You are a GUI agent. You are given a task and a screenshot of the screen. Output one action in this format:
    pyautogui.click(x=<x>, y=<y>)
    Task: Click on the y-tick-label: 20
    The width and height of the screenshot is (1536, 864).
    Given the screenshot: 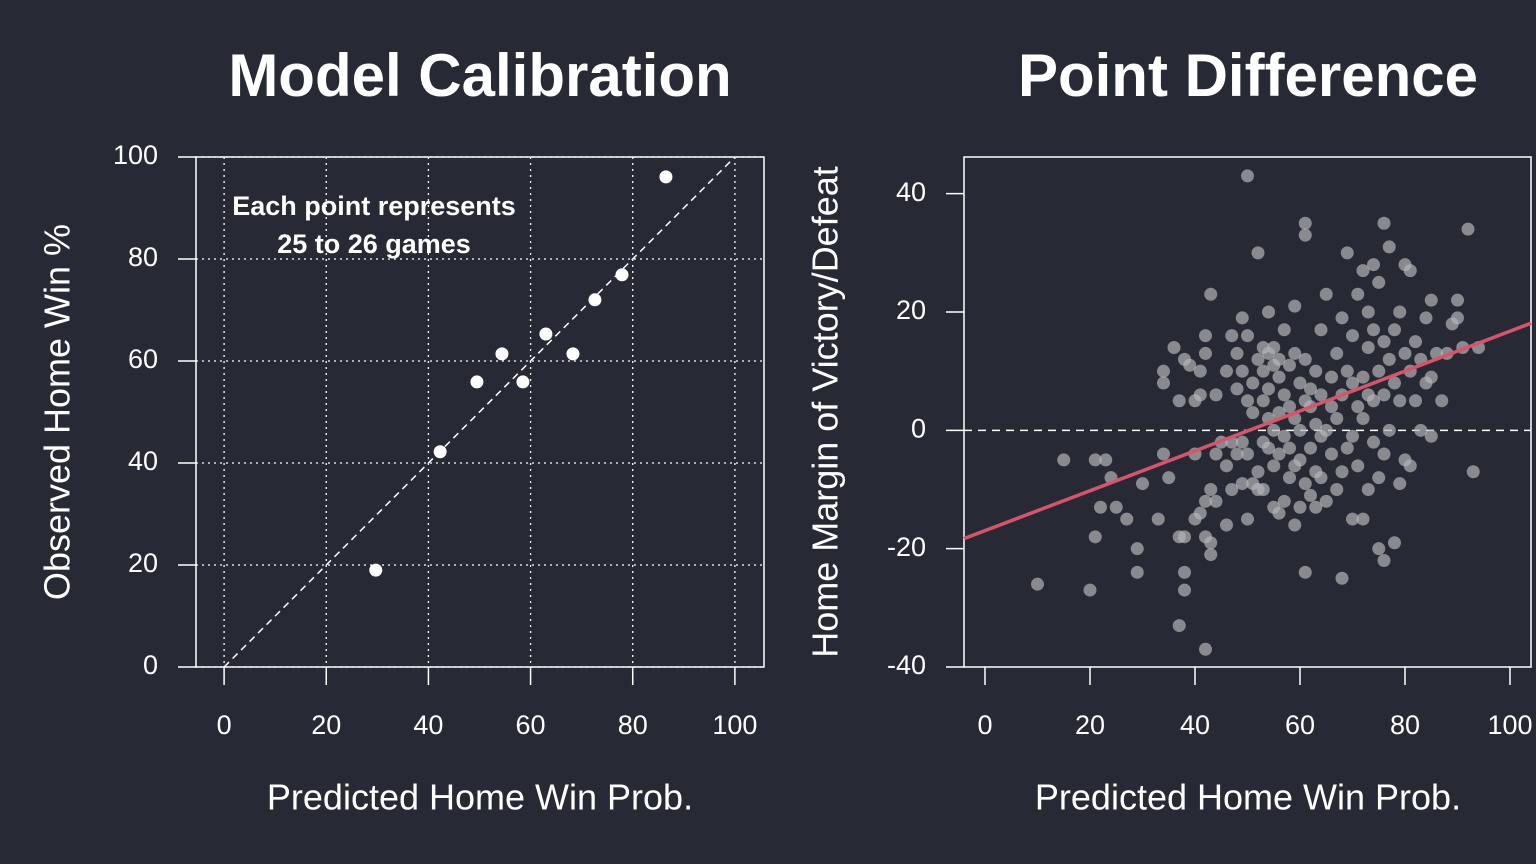 What is the action you would take?
    pyautogui.click(x=911, y=310)
    